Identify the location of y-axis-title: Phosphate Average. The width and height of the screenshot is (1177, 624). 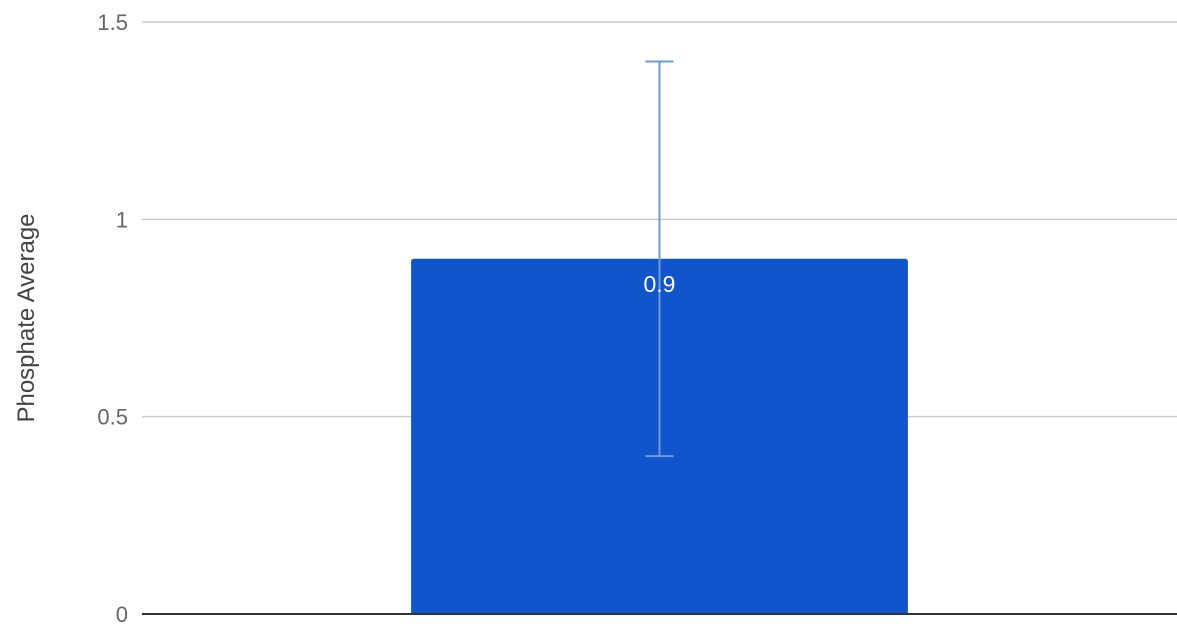
(26, 317).